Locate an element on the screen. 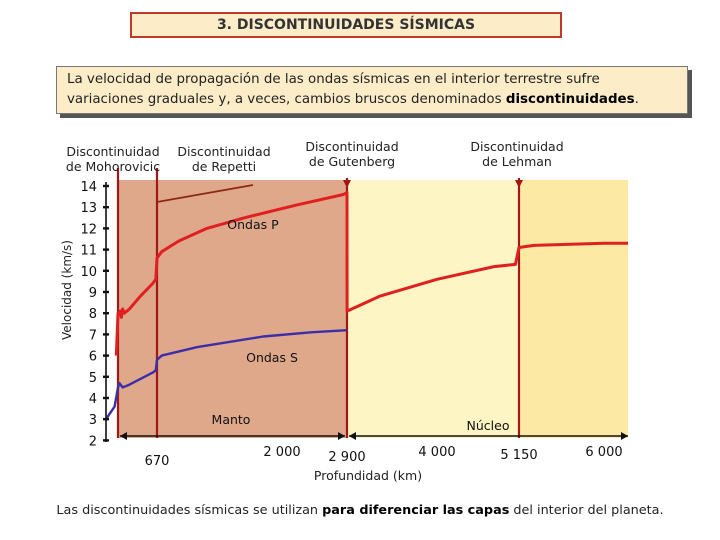  x-axis-title: Profundidad (km) is located at coordinates (368, 475).